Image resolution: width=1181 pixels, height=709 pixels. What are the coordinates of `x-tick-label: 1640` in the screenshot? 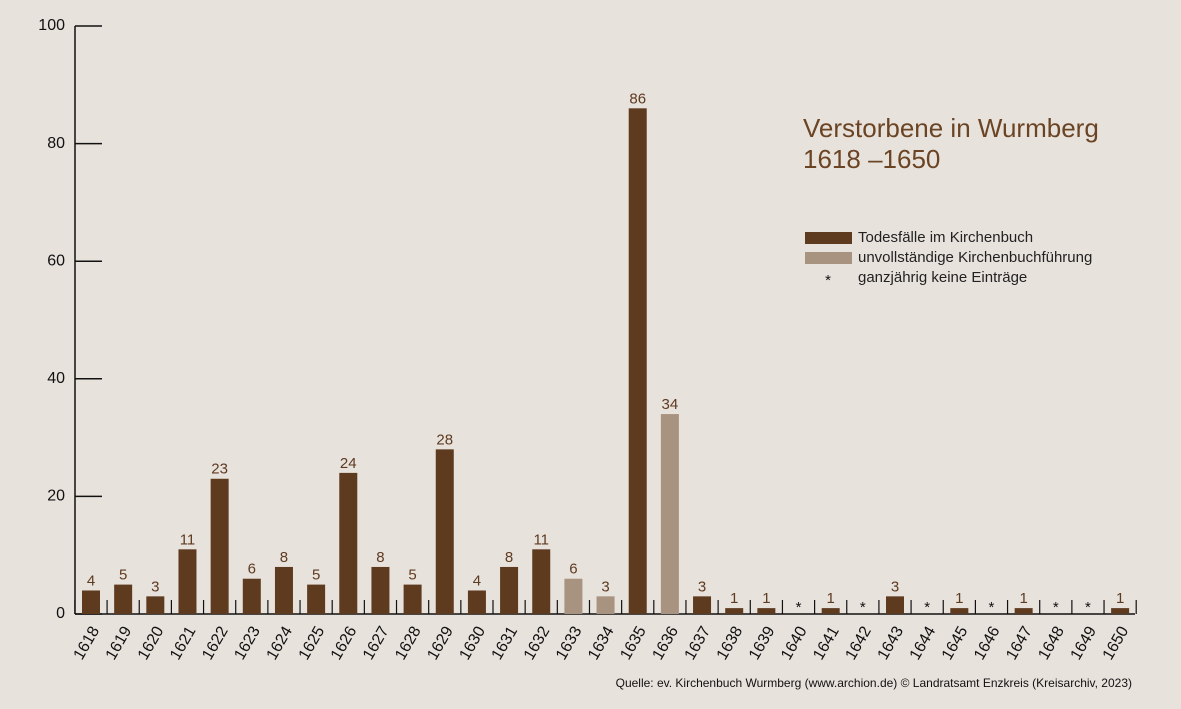 It's located at (794, 643).